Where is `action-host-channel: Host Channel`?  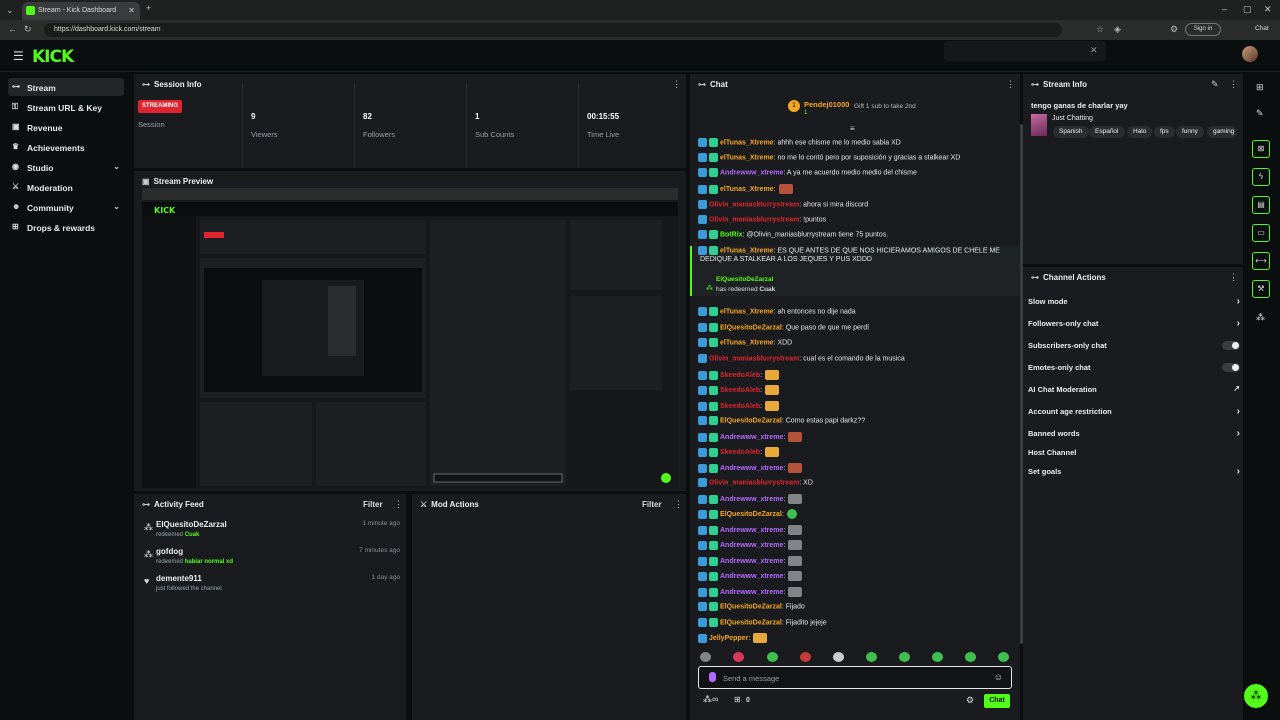
action-host-channel: Host Channel is located at coordinates (1052, 452).